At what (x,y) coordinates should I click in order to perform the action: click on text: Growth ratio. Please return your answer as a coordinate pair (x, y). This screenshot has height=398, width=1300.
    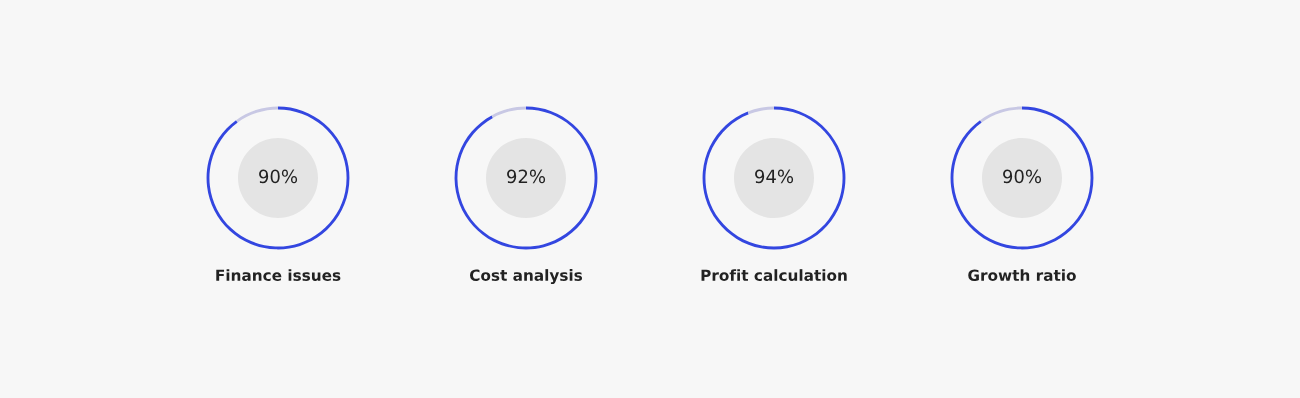
    Looking at the image, I should click on (1022, 275).